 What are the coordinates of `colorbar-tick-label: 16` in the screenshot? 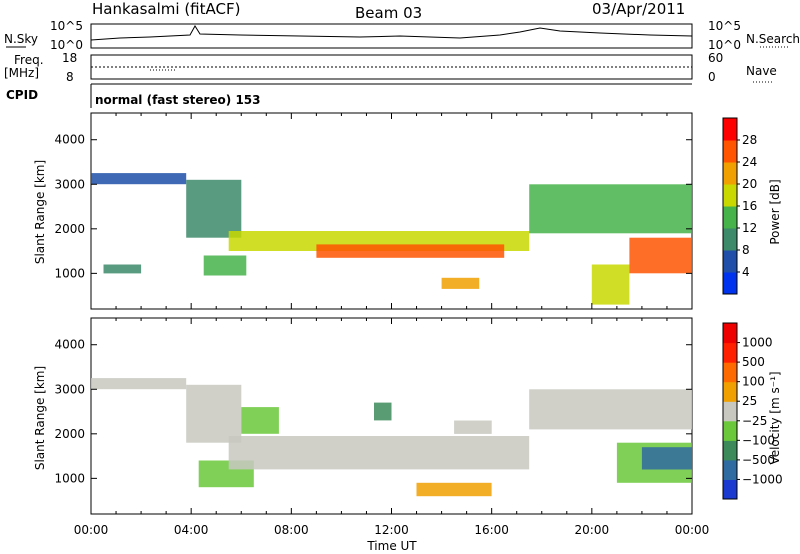 It's located at (749, 206).